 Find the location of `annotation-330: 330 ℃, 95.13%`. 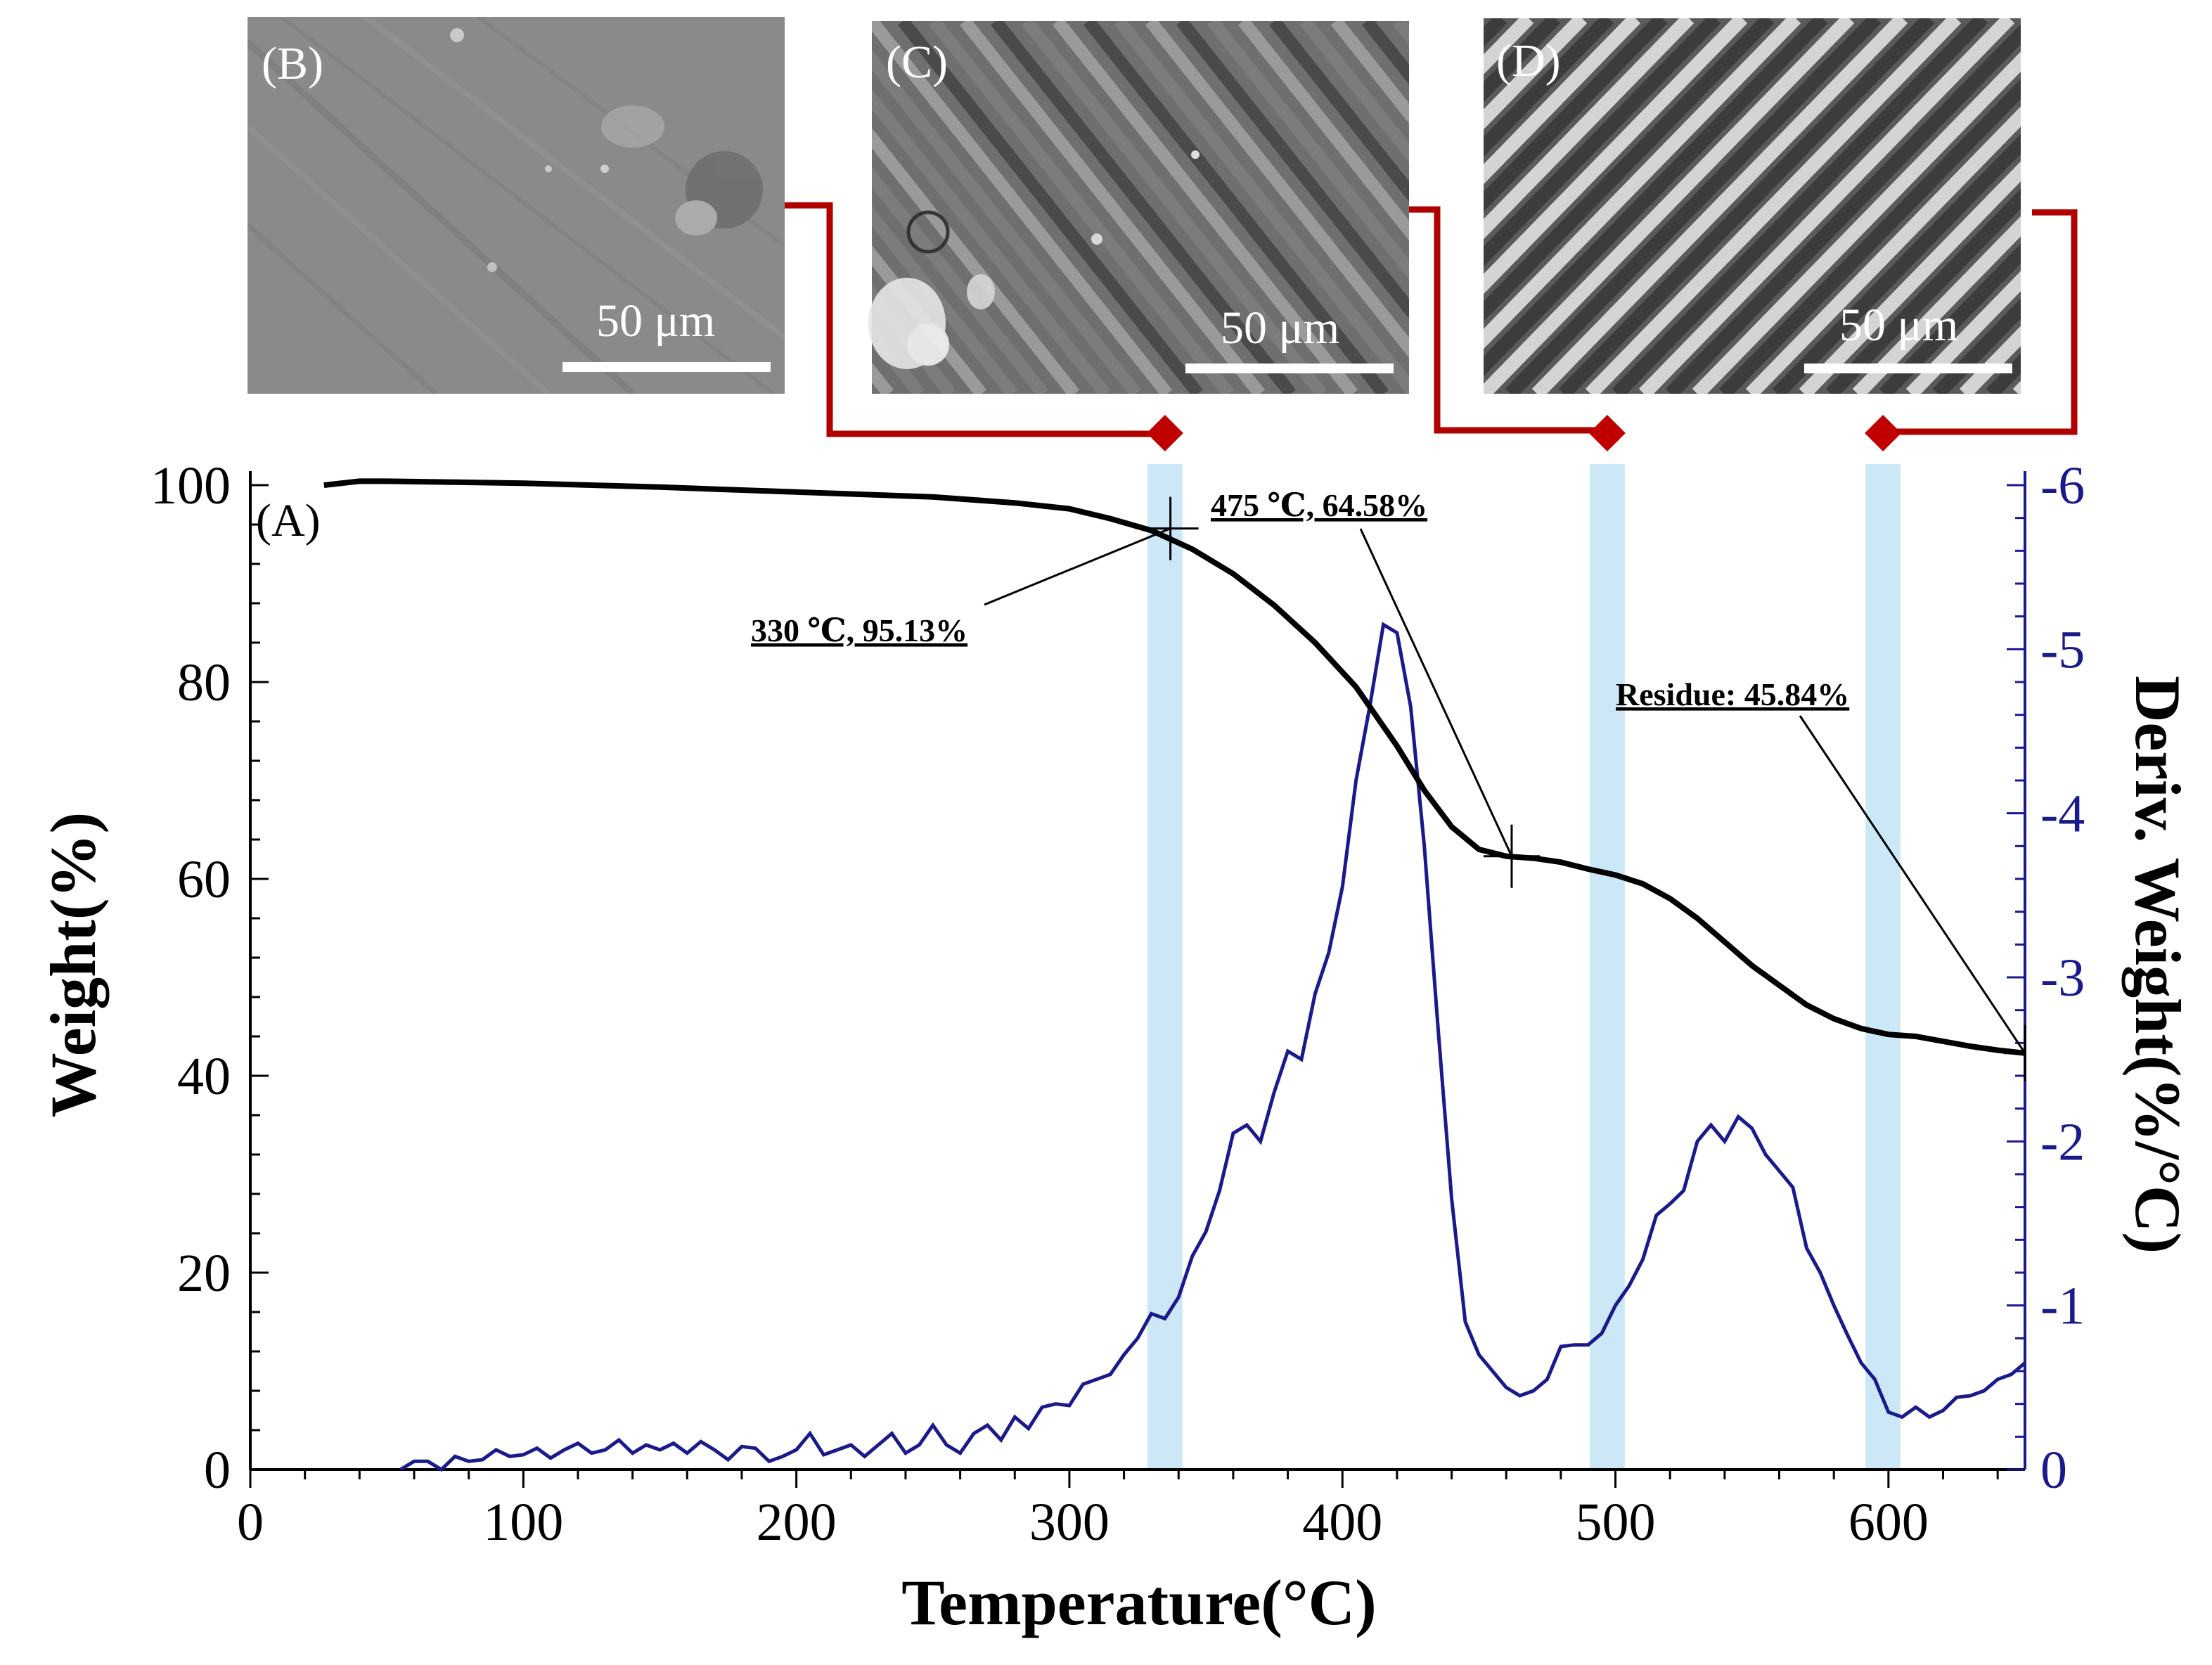

annotation-330: 330 ℃, 95.13% is located at coordinates (859, 630).